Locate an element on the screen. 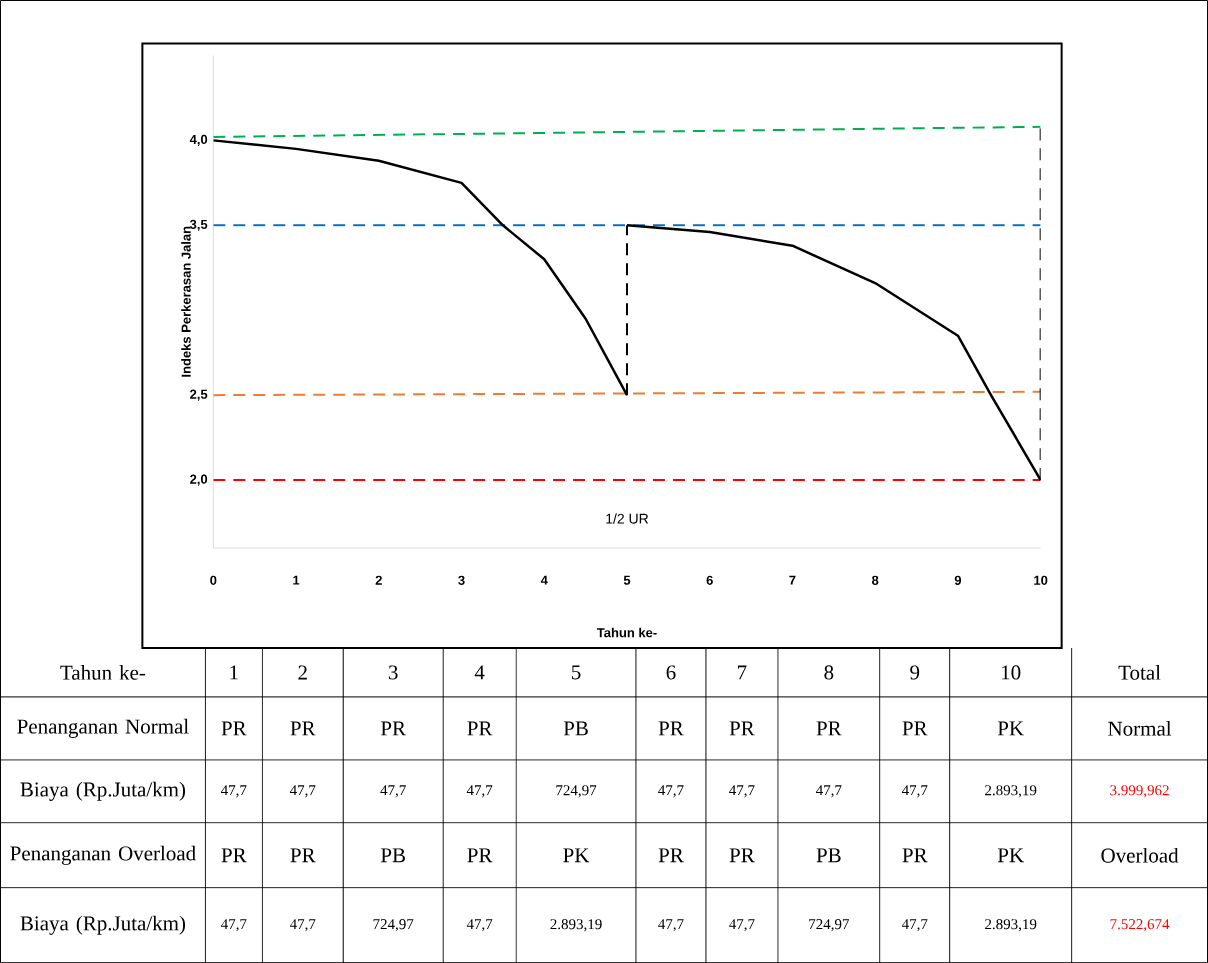 The image size is (1208, 963). text: 5 is located at coordinates (576, 672).